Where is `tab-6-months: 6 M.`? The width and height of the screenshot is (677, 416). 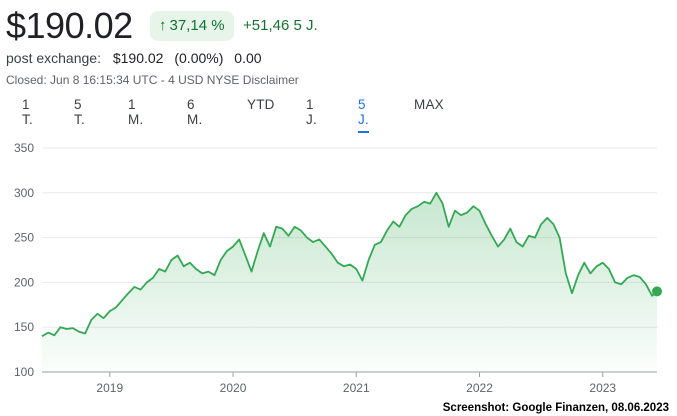
tab-6-months: 6 M. is located at coordinates (195, 112).